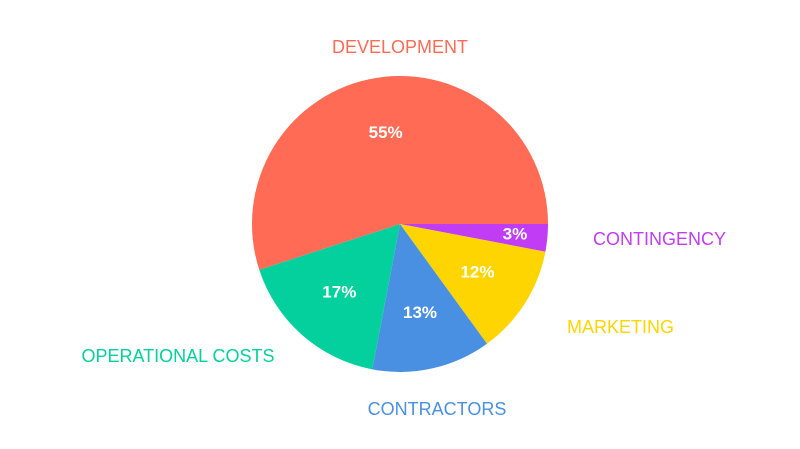 The image size is (800, 449). I want to click on category-label-development: DEVELOPMENT, so click(400, 47).